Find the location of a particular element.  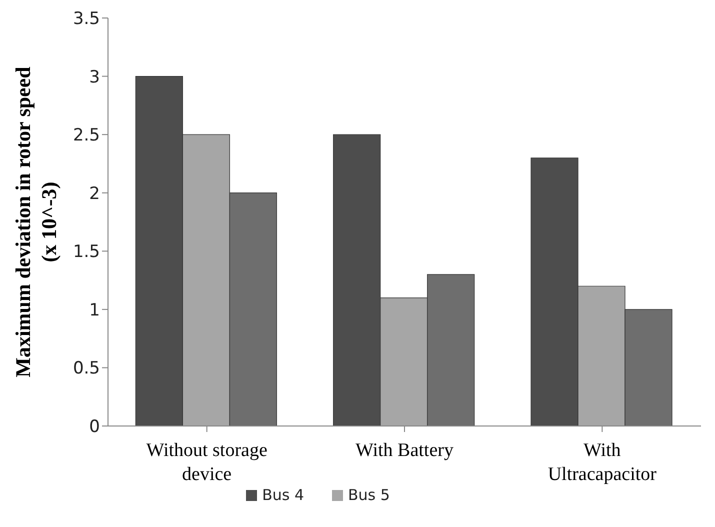

y-tick-label: 2.5 is located at coordinates (86, 136).